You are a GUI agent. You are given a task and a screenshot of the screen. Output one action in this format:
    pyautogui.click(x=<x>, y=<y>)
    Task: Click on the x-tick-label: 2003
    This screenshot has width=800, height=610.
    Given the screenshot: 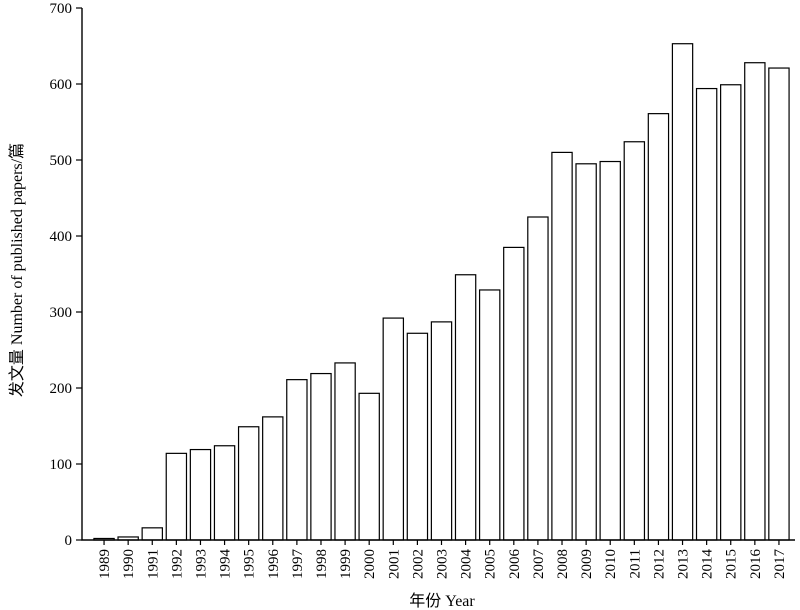 What is the action you would take?
    pyautogui.click(x=443, y=564)
    